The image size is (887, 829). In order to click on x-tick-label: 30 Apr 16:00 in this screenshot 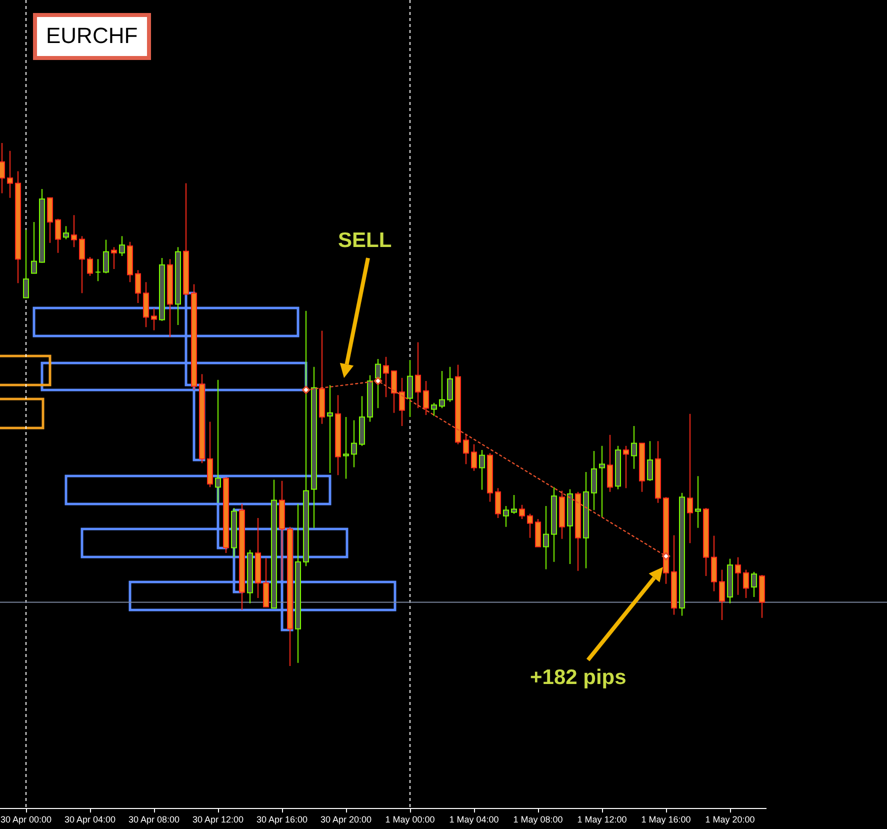, I will do `click(282, 819)`.